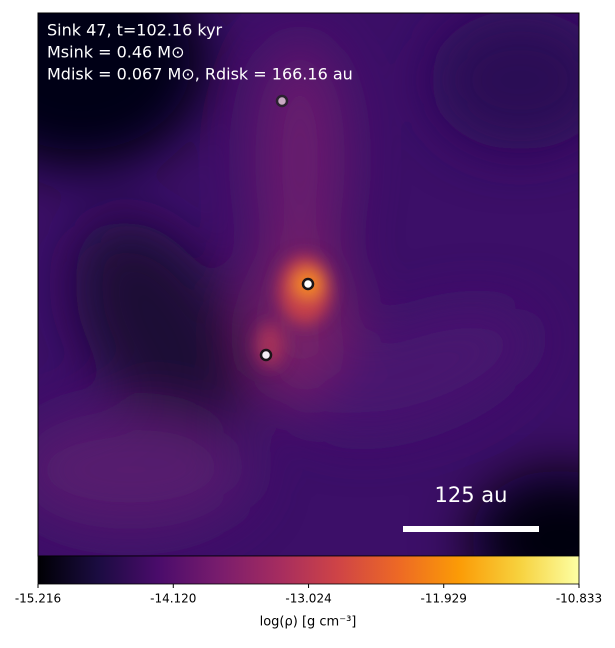 This screenshot has height=648, width=615. What do you see at coordinates (173, 599) in the screenshot?
I see `colorbar-tick-label: -14.120` at bounding box center [173, 599].